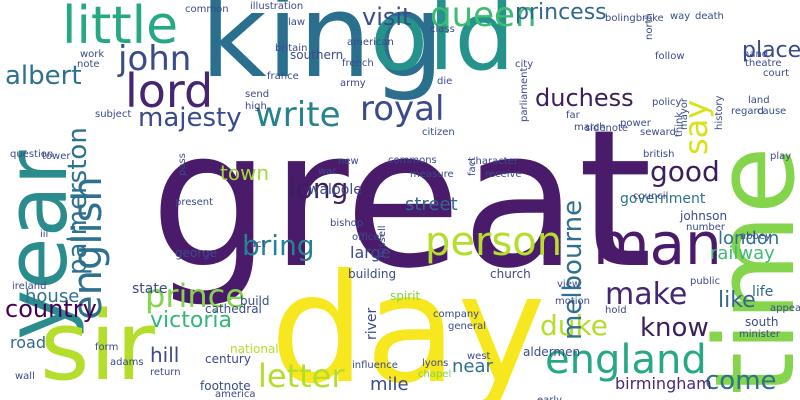 The height and width of the screenshot is (400, 800). I want to click on word-cloud-word: mile, so click(389, 384).